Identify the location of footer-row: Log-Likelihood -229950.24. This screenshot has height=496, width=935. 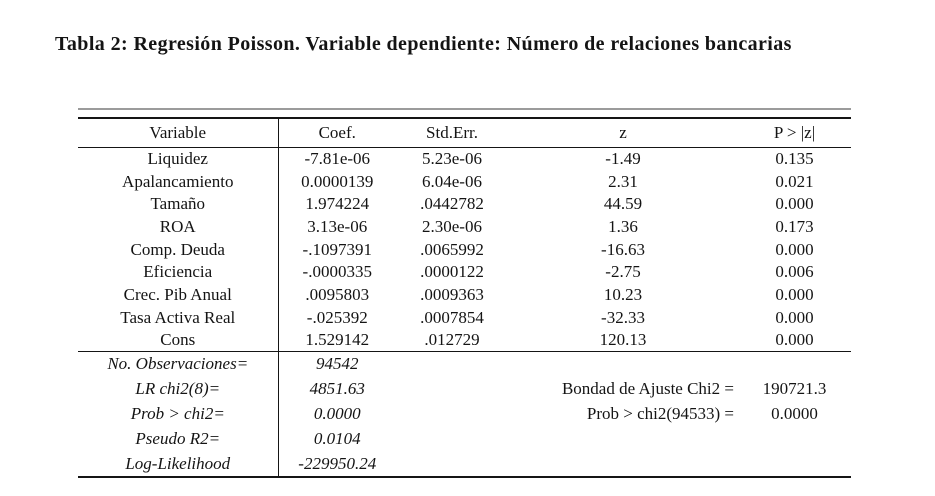
(464, 464).